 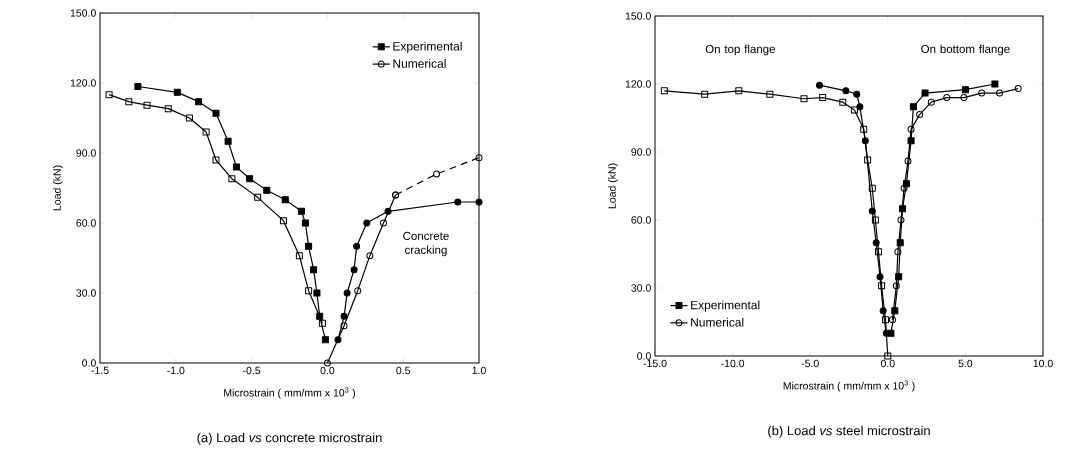 What do you see at coordinates (176, 370) in the screenshot?
I see `x-tick-label: -1.0` at bounding box center [176, 370].